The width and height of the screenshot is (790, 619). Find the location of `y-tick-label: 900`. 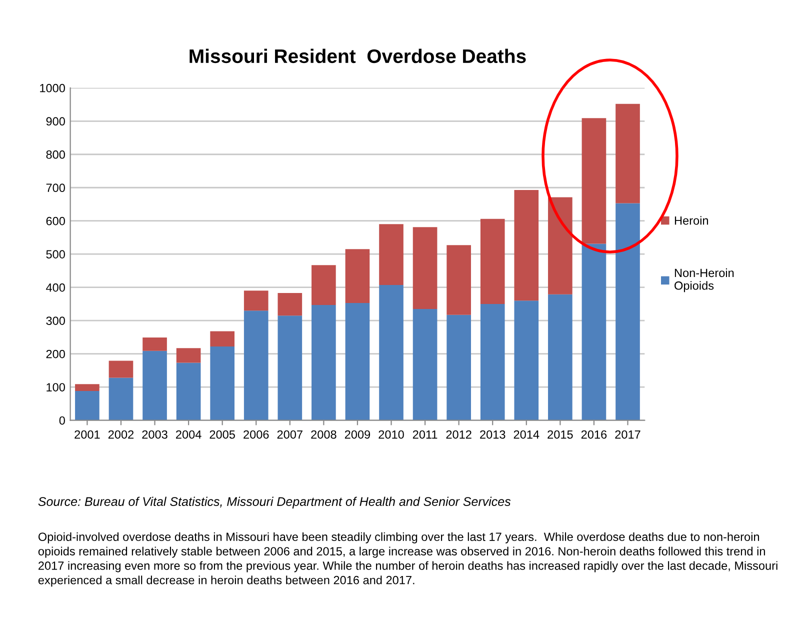

y-tick-label: 900 is located at coordinates (55, 121).